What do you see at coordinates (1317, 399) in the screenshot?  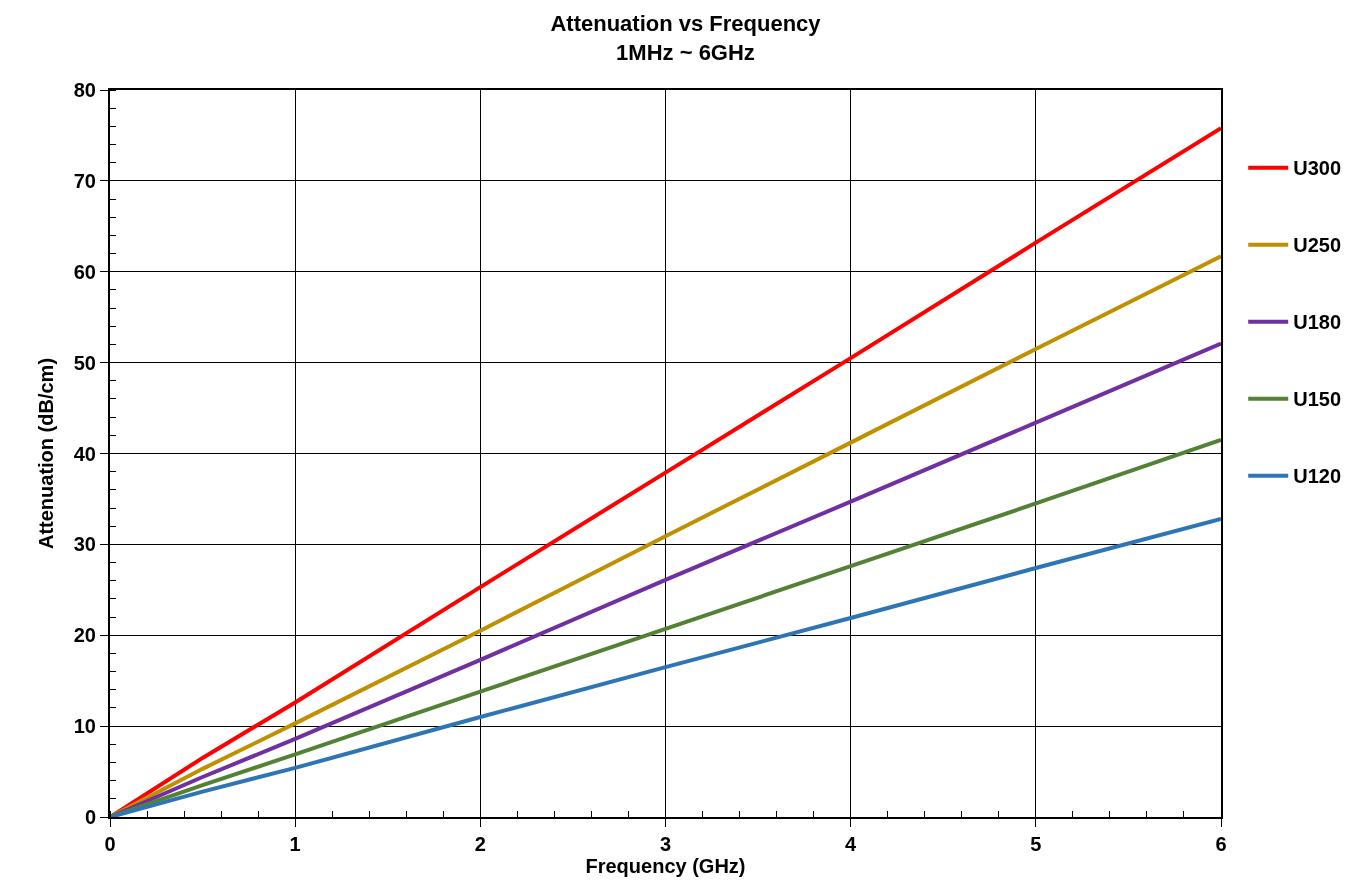 I see `legend-label: U150` at bounding box center [1317, 399].